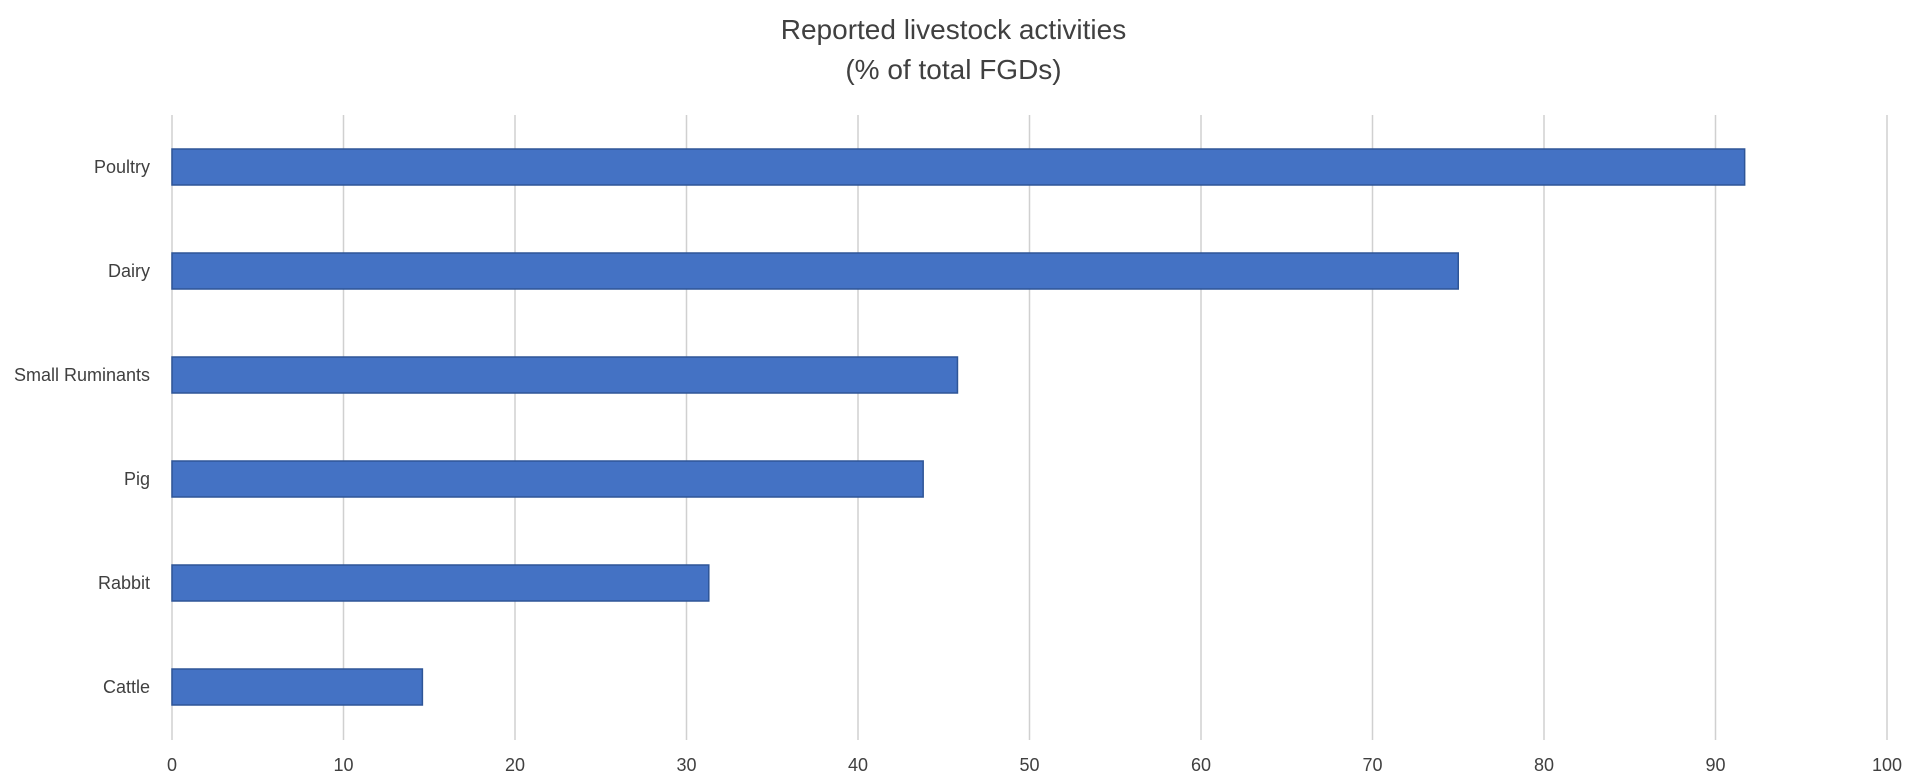 The height and width of the screenshot is (779, 1907). Describe the element at coordinates (1201, 765) in the screenshot. I see `x-tick-label: 60` at that location.